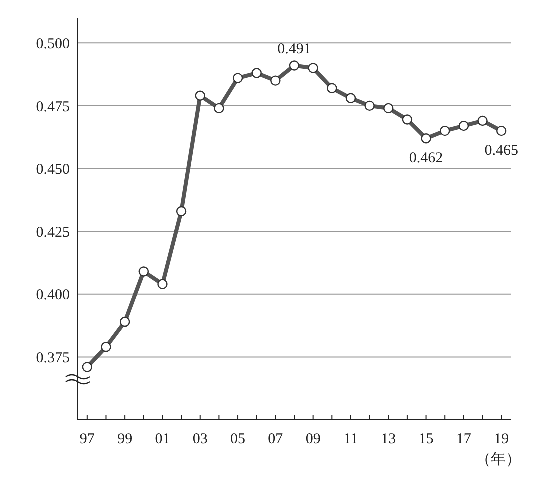  What do you see at coordinates (53, 296) in the screenshot?
I see `y-tick-label: 0.400` at bounding box center [53, 296].